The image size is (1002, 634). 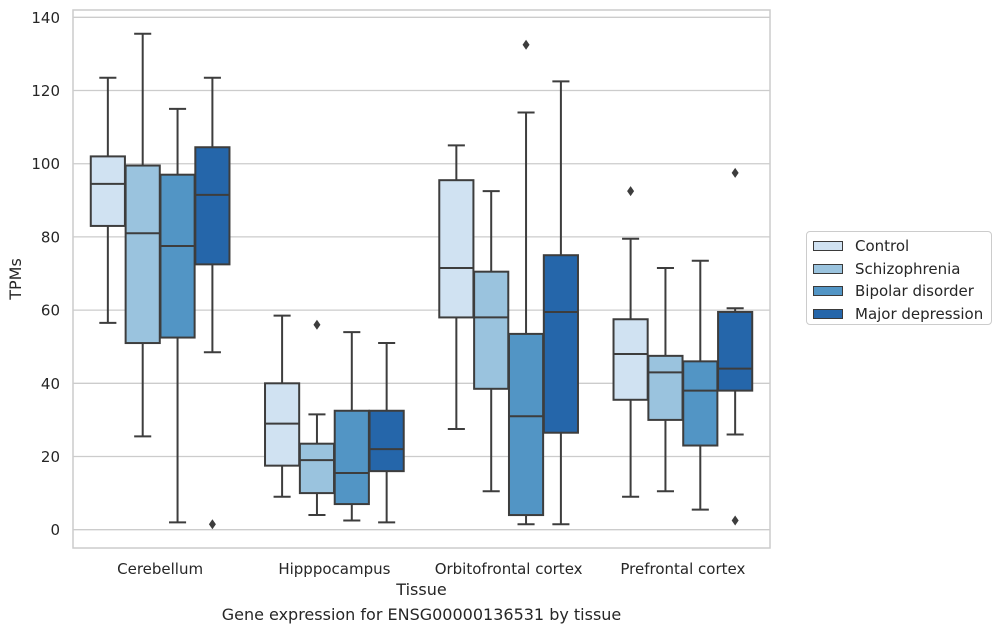 I want to click on y-tick-label: 20, so click(x=50, y=457).